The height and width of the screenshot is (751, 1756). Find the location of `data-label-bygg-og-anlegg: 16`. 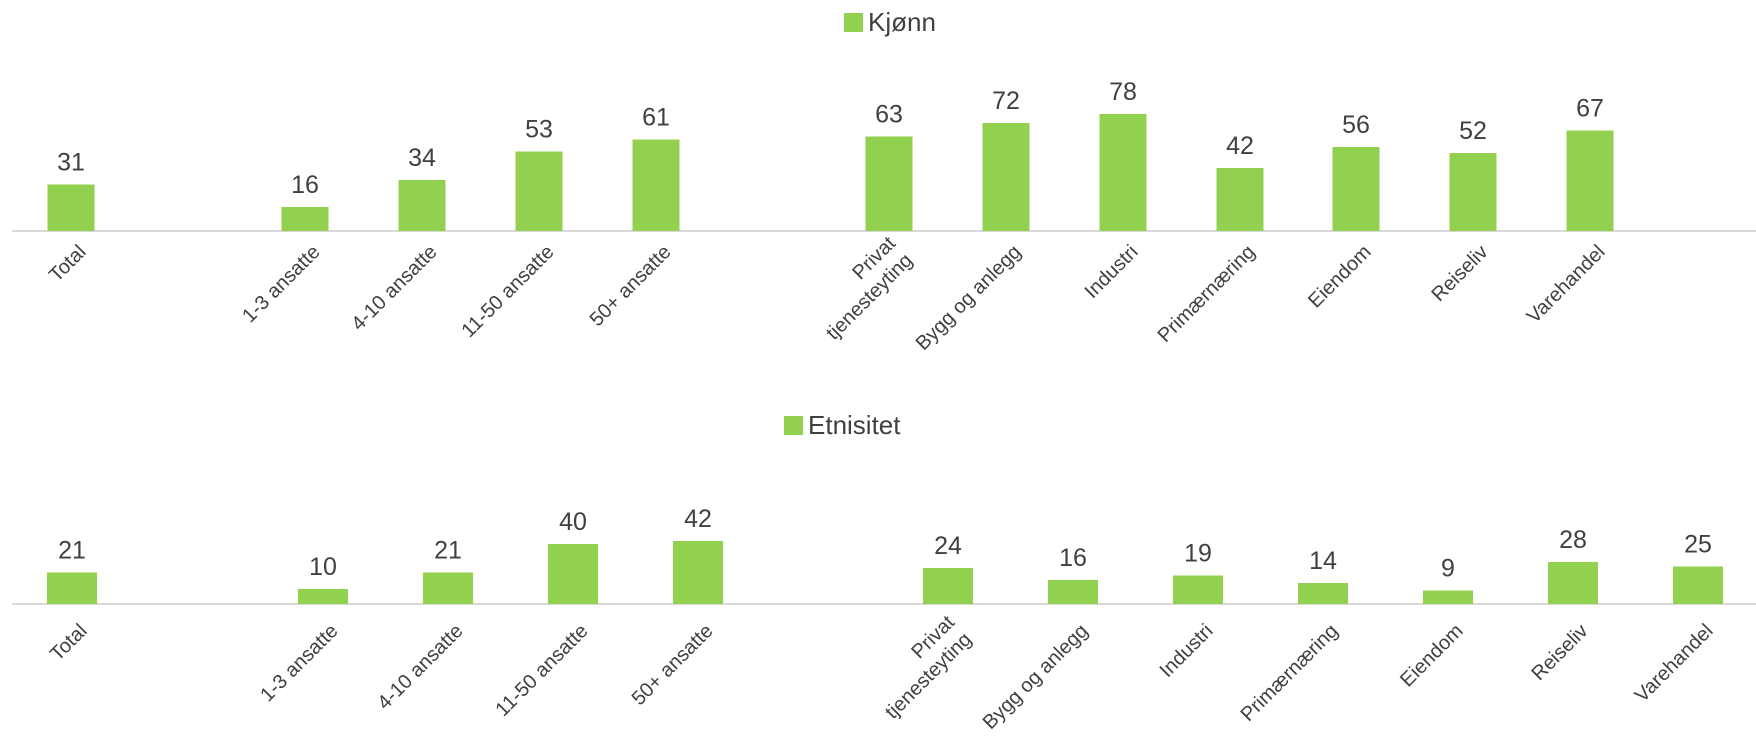

data-label-bygg-og-anlegg: 16 is located at coordinates (1073, 558).